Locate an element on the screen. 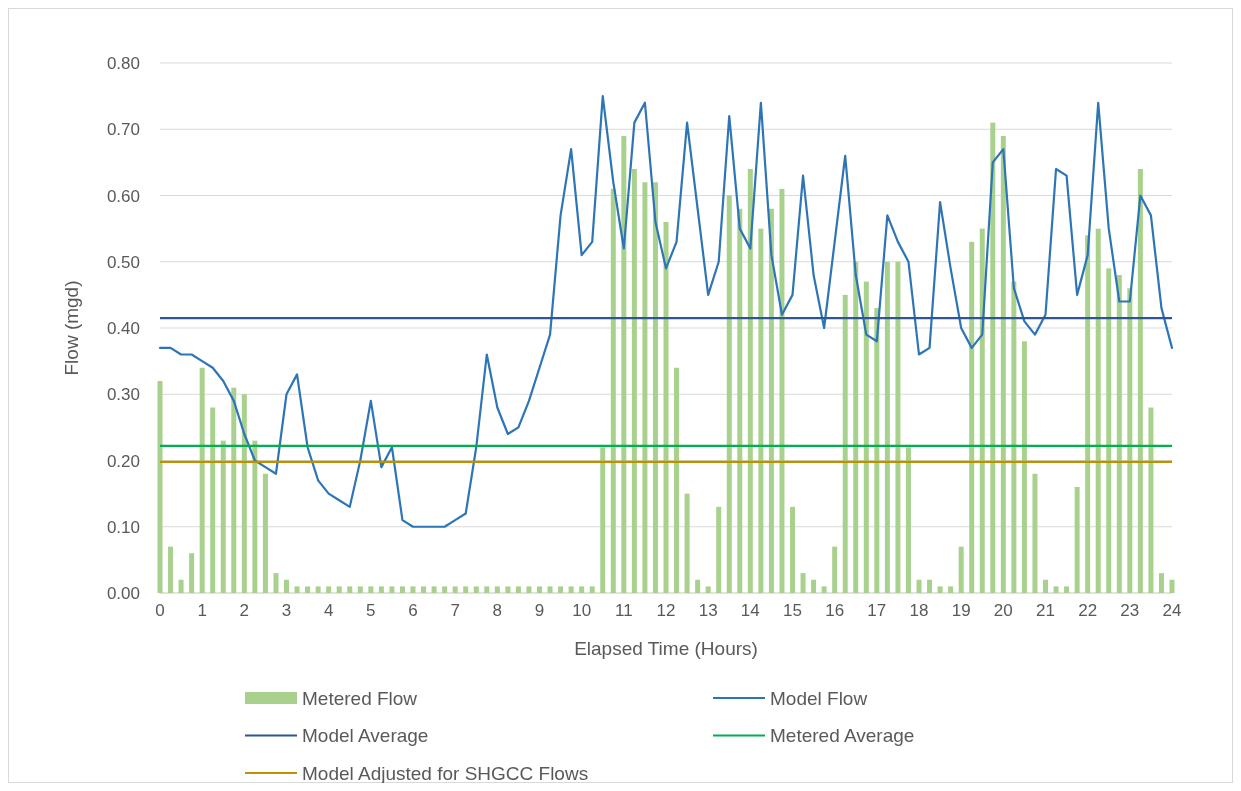  x-tick-label: 11 is located at coordinates (624, 610).